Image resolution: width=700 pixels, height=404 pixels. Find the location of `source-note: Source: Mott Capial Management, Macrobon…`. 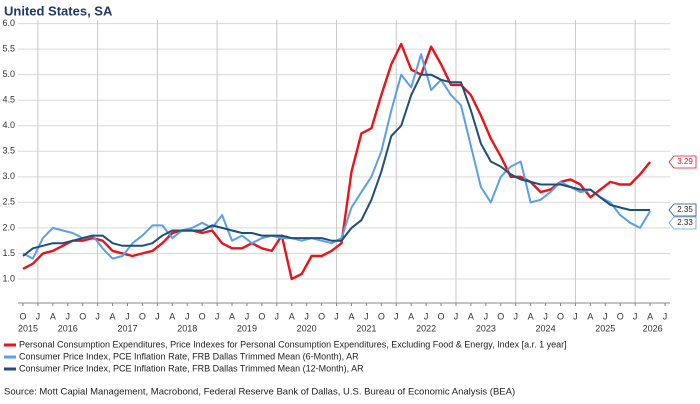

source-note: Source: Mott Capial Management, Macrobon… is located at coordinates (259, 392).